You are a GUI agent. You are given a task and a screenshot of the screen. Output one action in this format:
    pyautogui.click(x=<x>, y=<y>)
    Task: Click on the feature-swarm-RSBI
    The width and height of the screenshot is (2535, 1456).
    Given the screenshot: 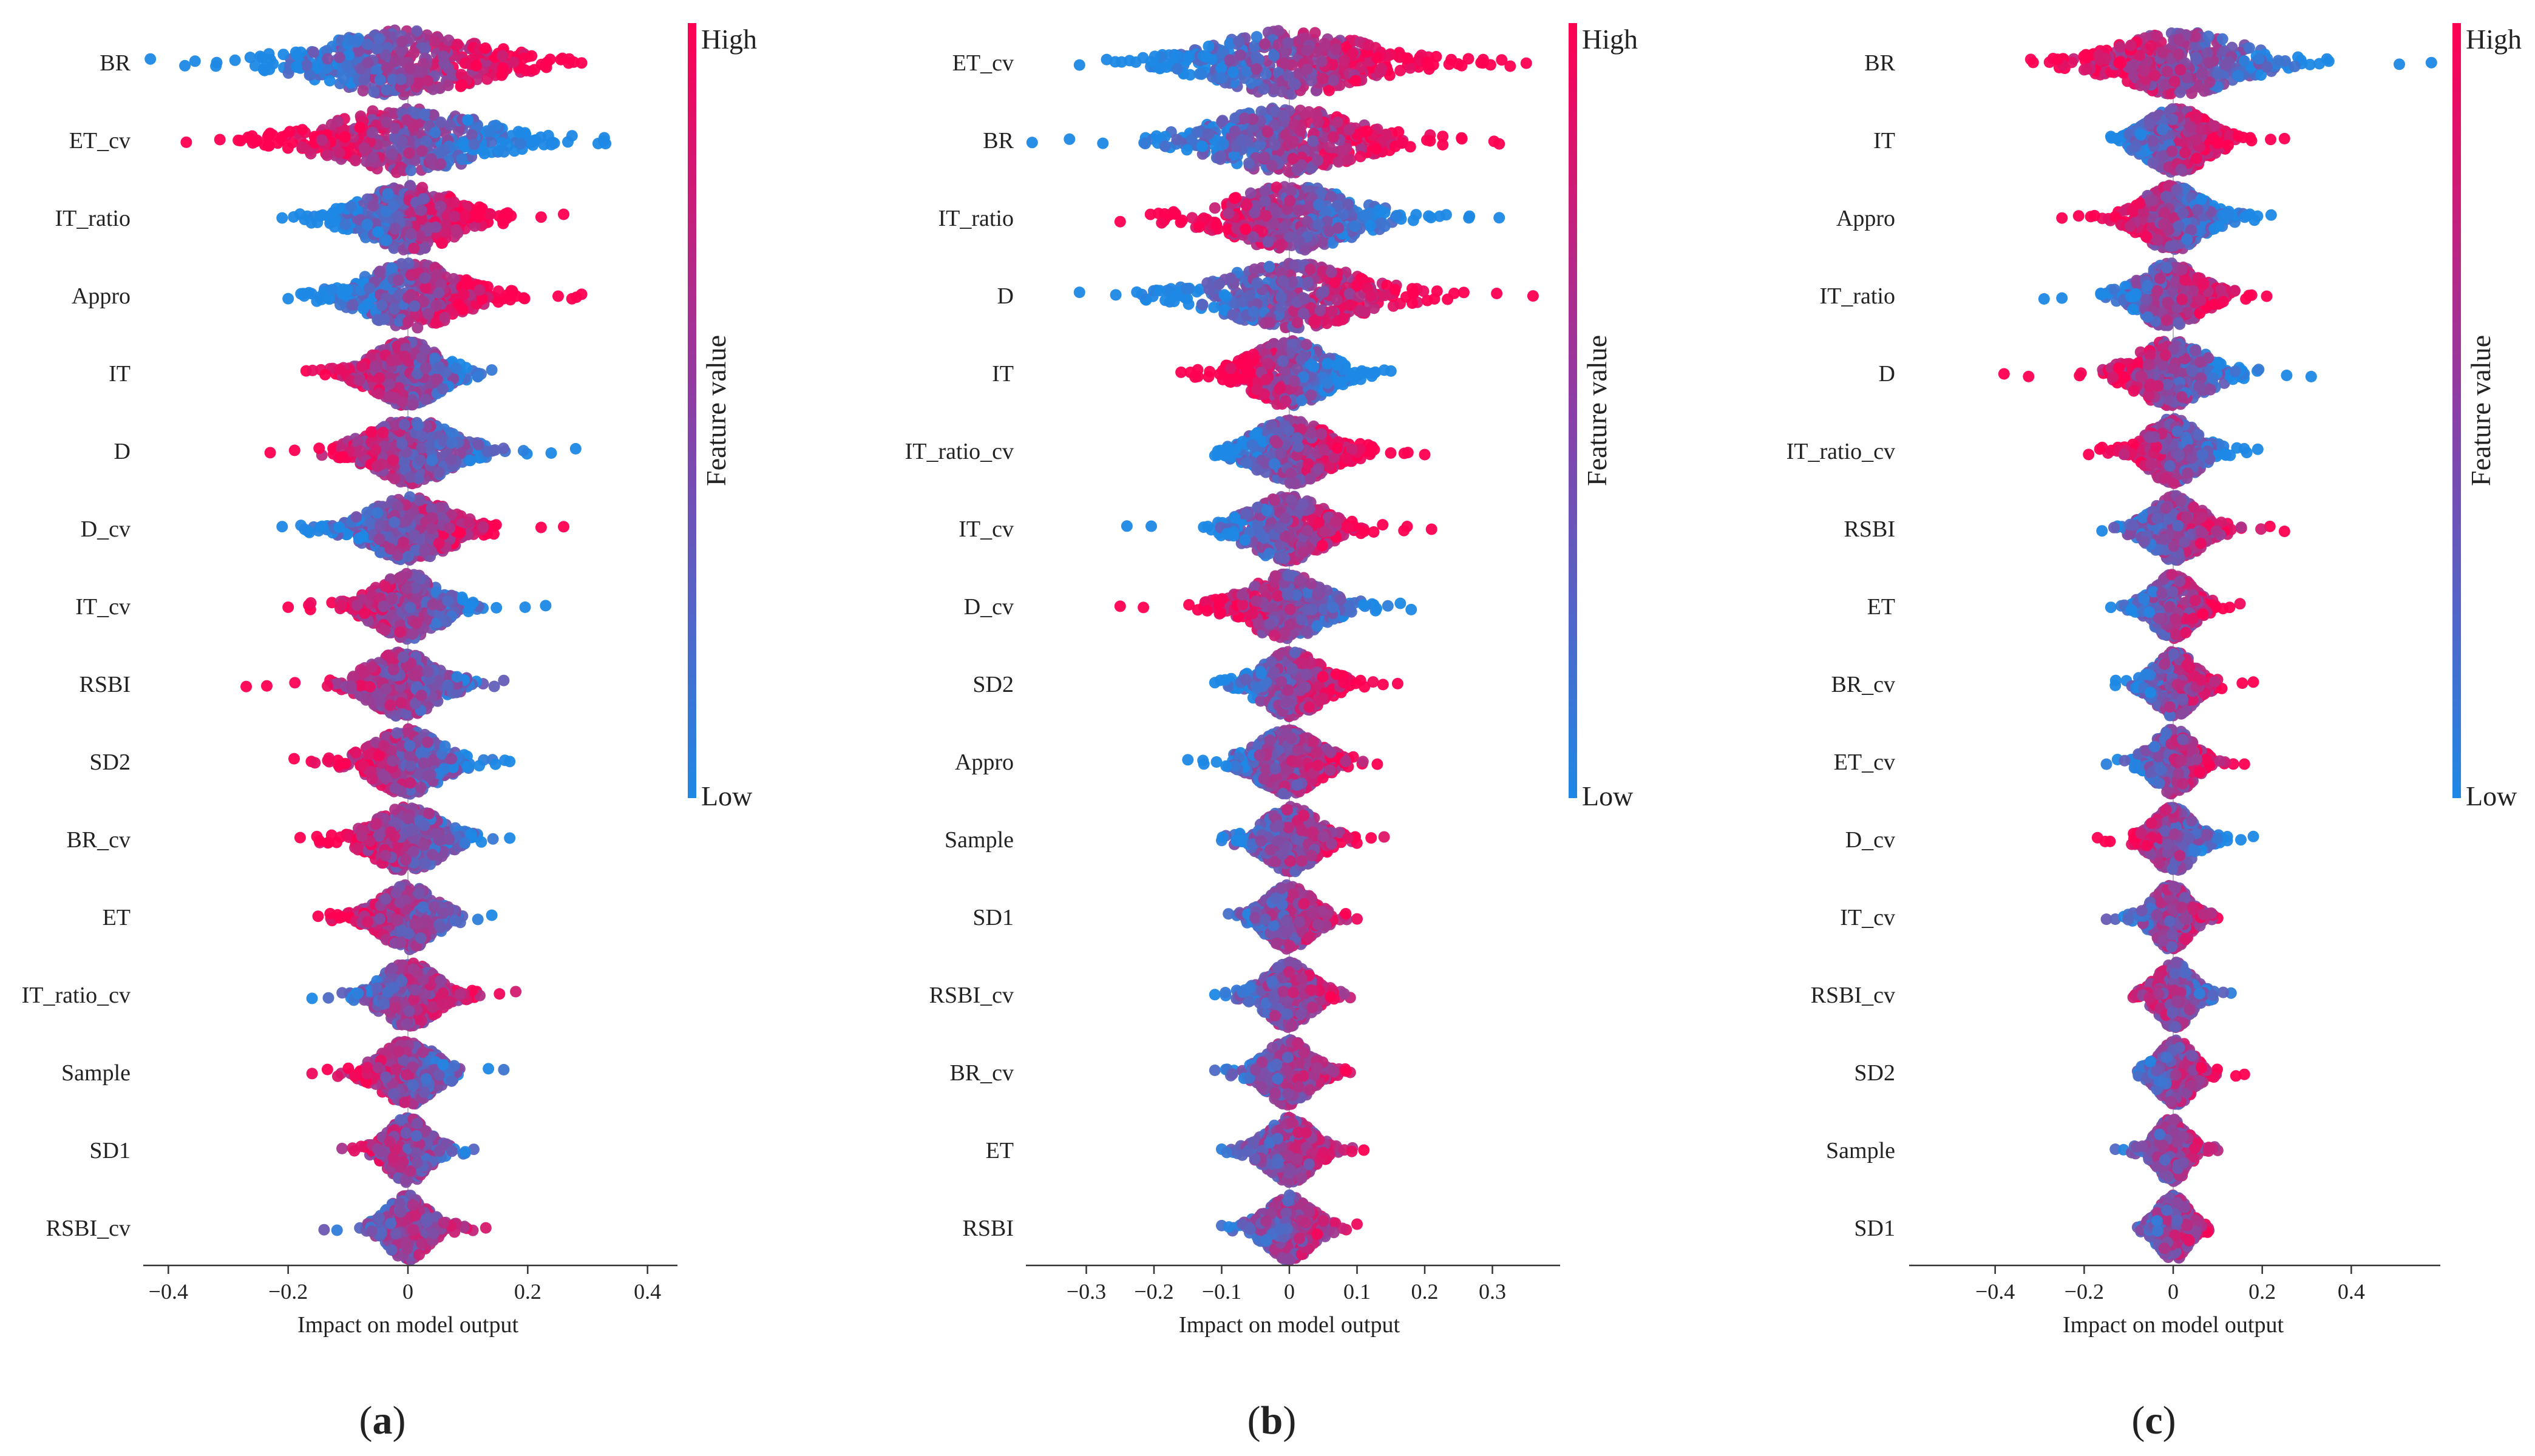 What is the action you would take?
    pyautogui.click(x=375, y=684)
    